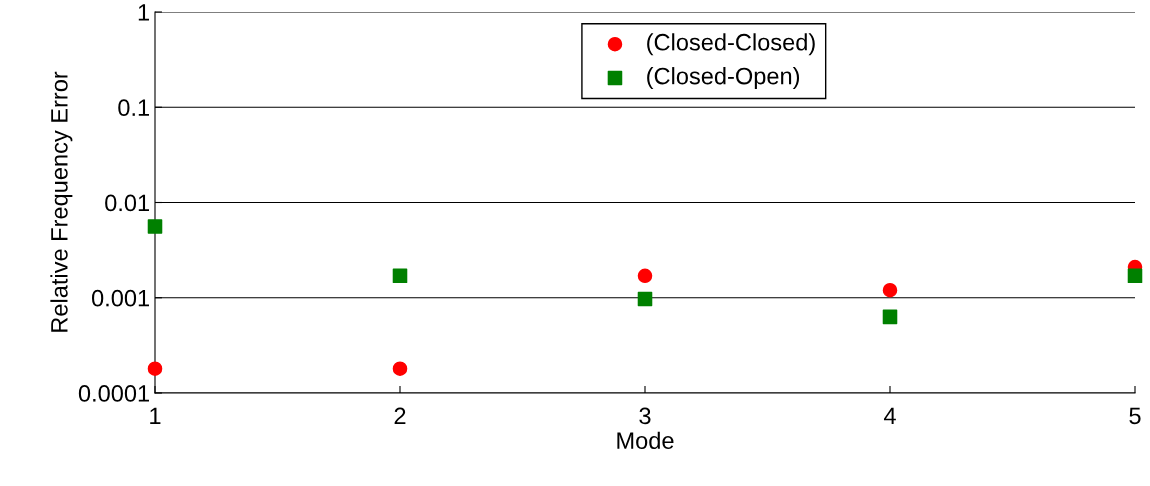  Describe the element at coordinates (723, 78) in the screenshot. I see `legend-label: (Closed-Open)` at that location.